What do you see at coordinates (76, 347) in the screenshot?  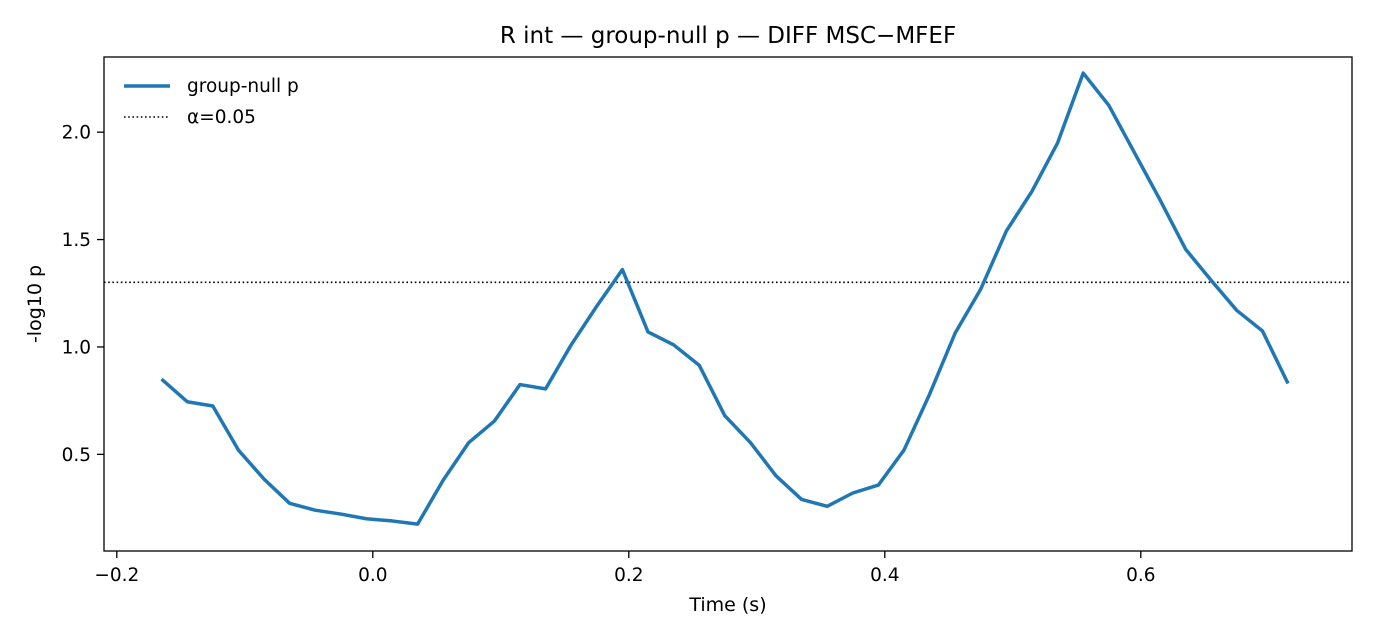 I see `y-tick-label: 1.0` at bounding box center [76, 347].